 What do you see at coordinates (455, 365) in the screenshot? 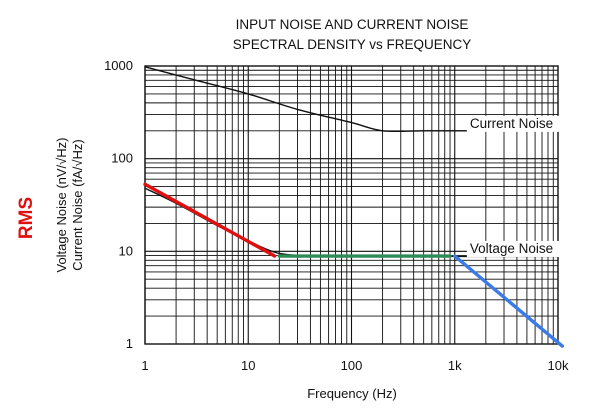
I see `x-tick-label: 1k` at bounding box center [455, 365].